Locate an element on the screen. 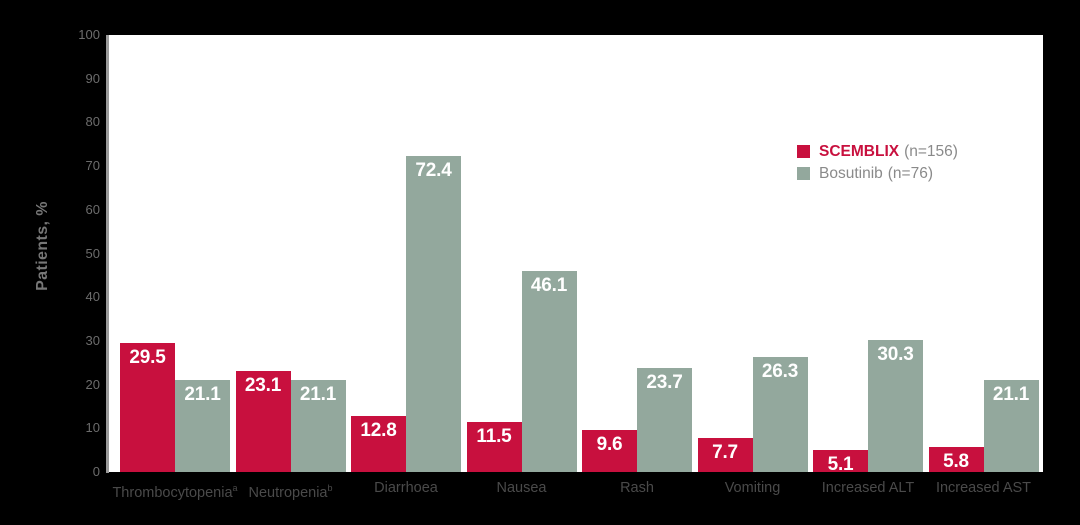  bar-value-label: 30.3 is located at coordinates (895, 354).